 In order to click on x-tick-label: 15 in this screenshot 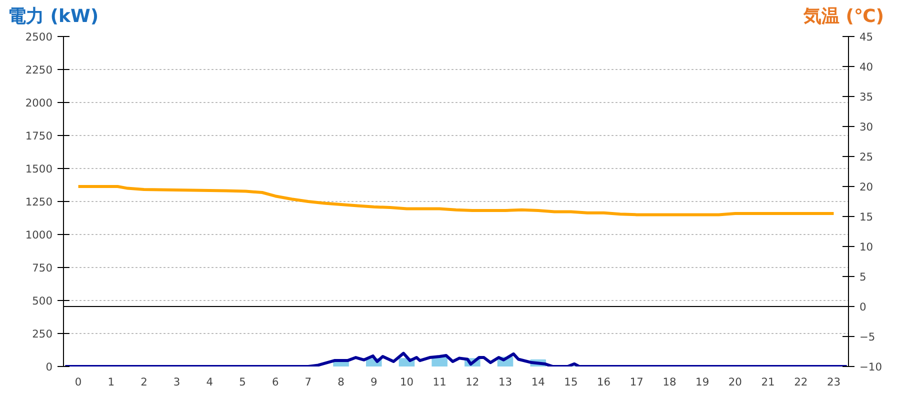, I will do `click(571, 382)`.